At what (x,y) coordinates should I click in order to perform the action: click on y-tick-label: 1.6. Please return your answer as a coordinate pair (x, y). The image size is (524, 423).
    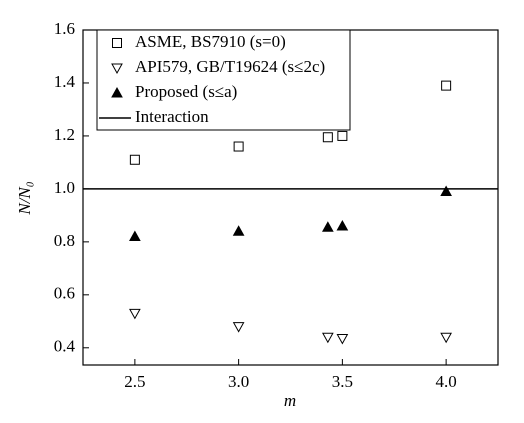
    Looking at the image, I should click on (64, 28).